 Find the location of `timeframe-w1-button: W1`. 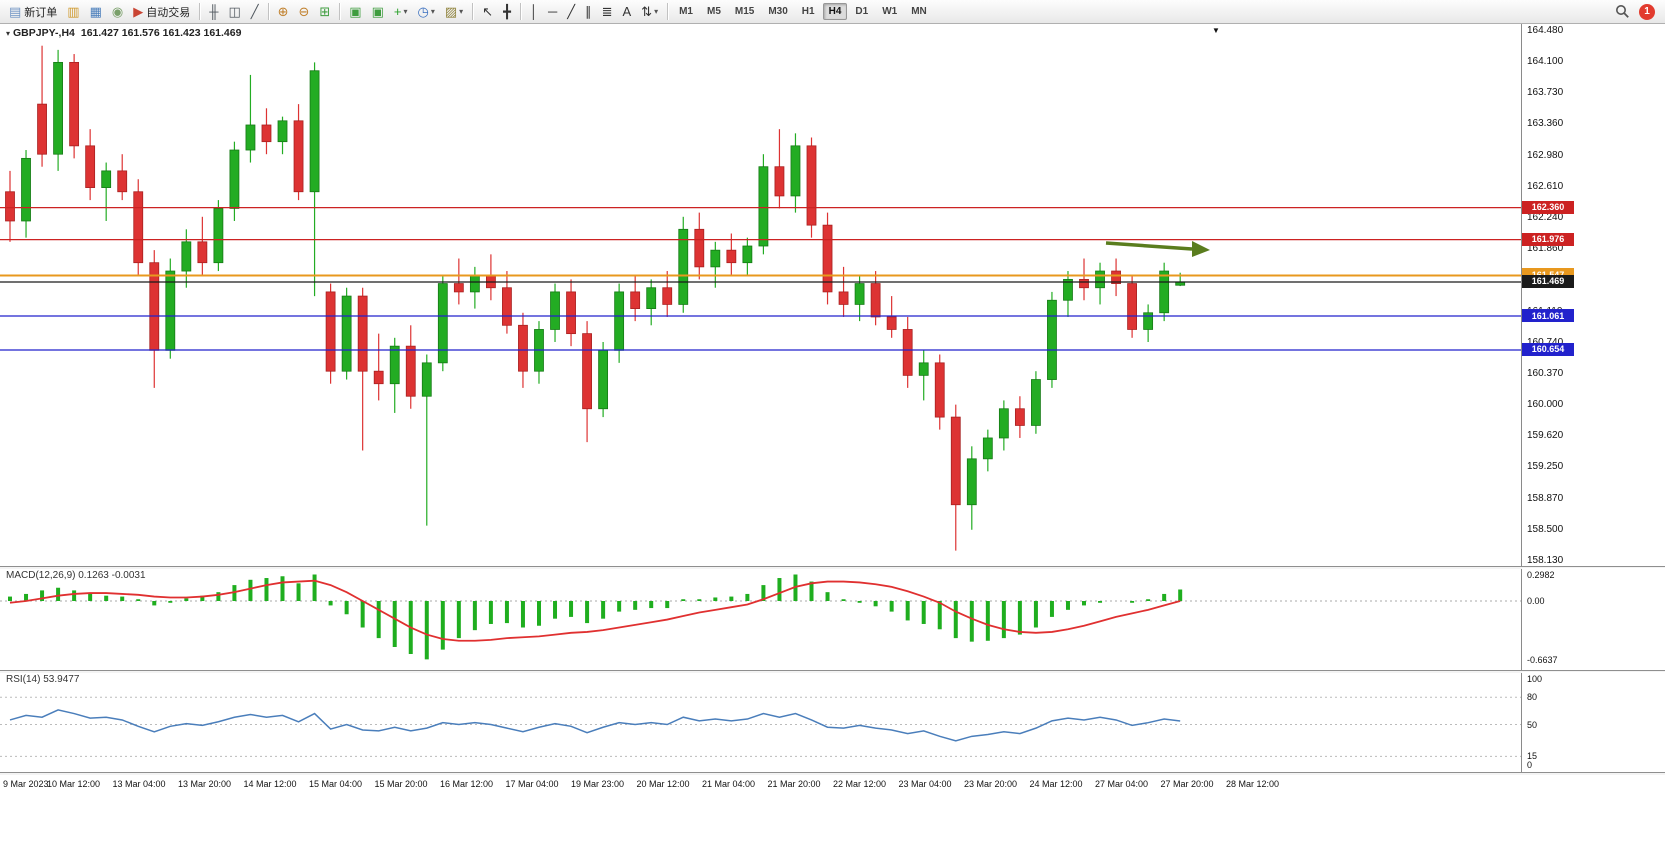

timeframe-w1-button: W1 is located at coordinates (890, 11).